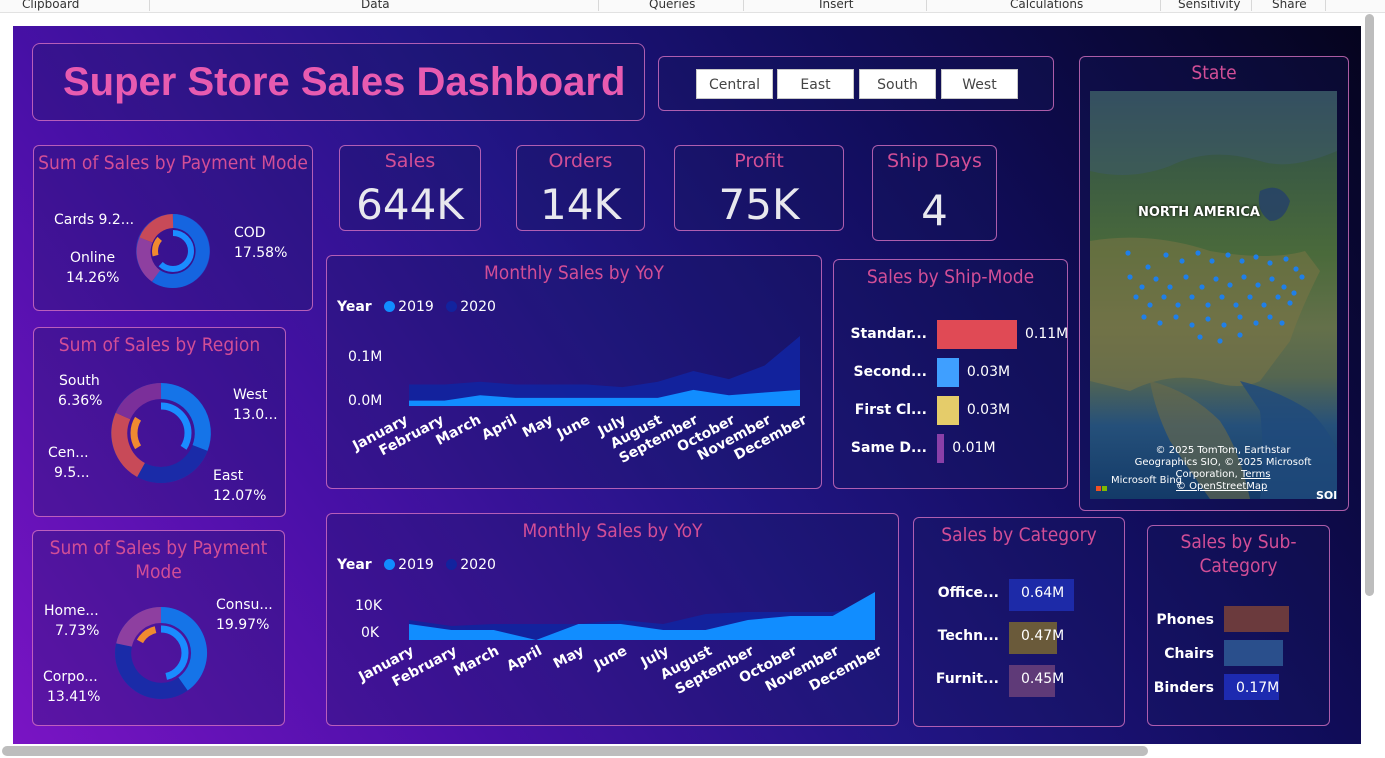  Describe the element at coordinates (1256, 474) in the screenshot. I see `map-terms-link: Terms` at that location.